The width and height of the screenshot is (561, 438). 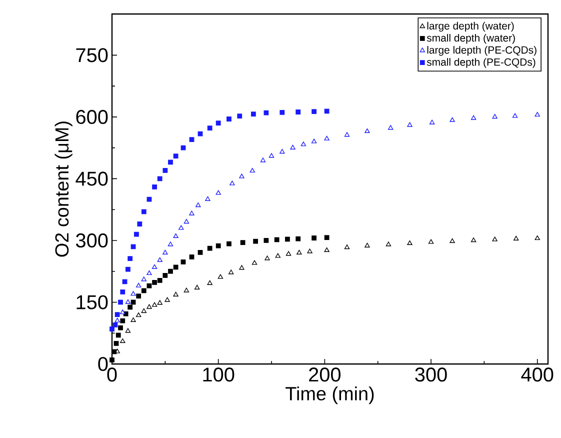 I want to click on legend-label: large ldepth (PE-CQDs), so click(x=481, y=51).